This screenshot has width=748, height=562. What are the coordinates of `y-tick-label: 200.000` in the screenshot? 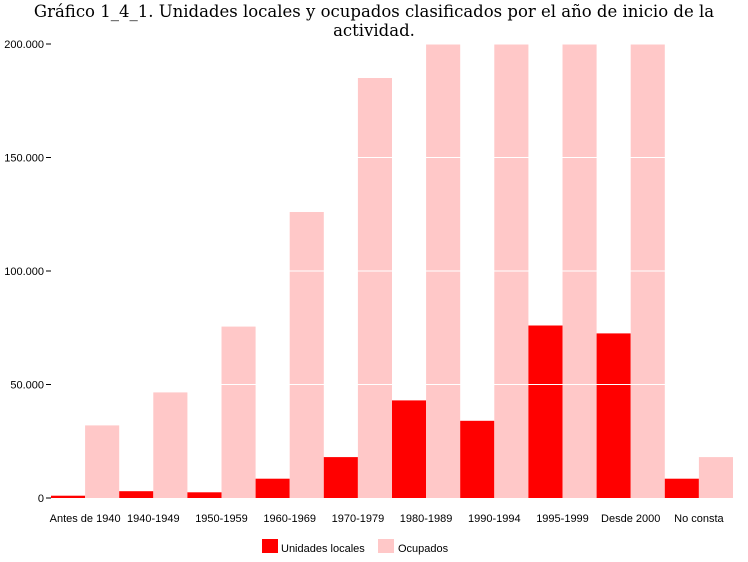 It's located at (24, 45).